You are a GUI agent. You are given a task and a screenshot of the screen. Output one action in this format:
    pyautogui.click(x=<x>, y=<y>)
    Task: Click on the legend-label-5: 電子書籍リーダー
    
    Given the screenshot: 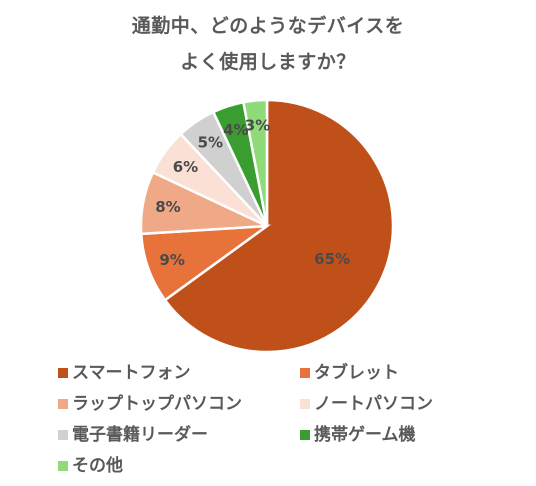 What is the action you would take?
    pyautogui.click(x=140, y=435)
    